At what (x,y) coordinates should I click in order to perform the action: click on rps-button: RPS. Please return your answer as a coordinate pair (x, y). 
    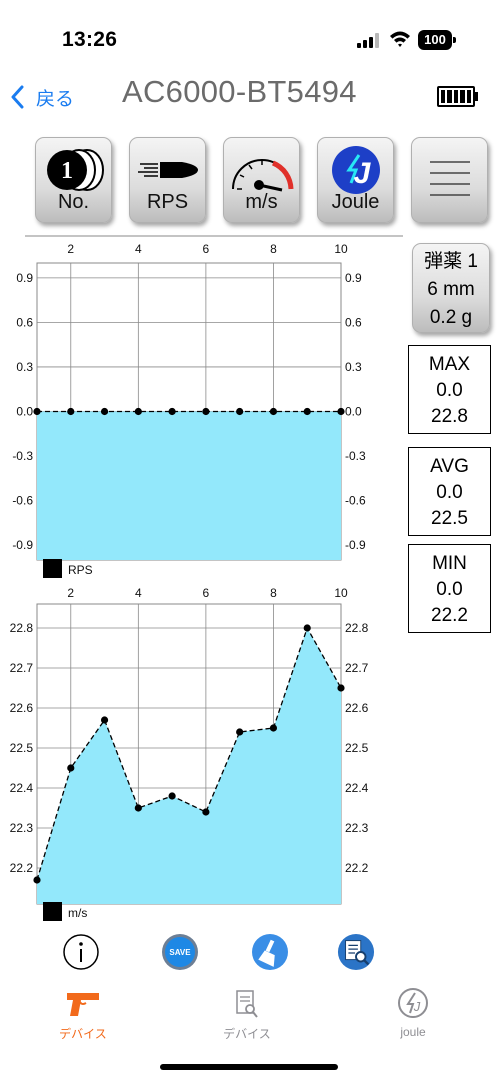
    Looking at the image, I should click on (167, 180).